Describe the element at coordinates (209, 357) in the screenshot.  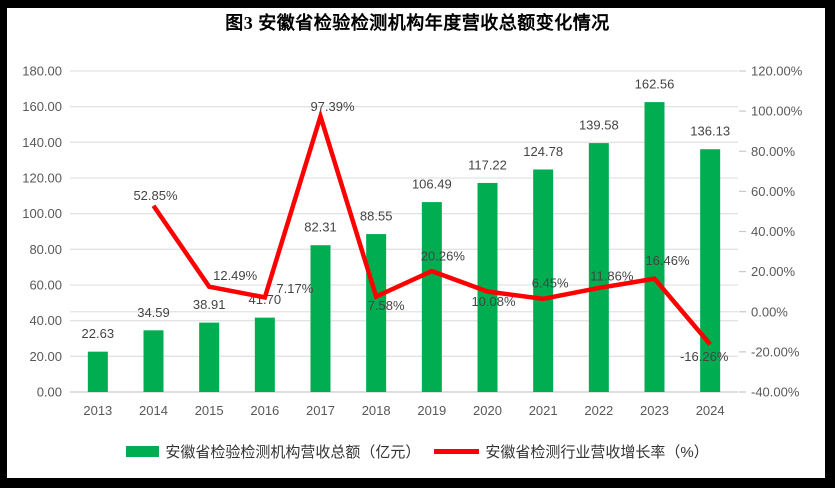
I see `bar-2015` at that location.